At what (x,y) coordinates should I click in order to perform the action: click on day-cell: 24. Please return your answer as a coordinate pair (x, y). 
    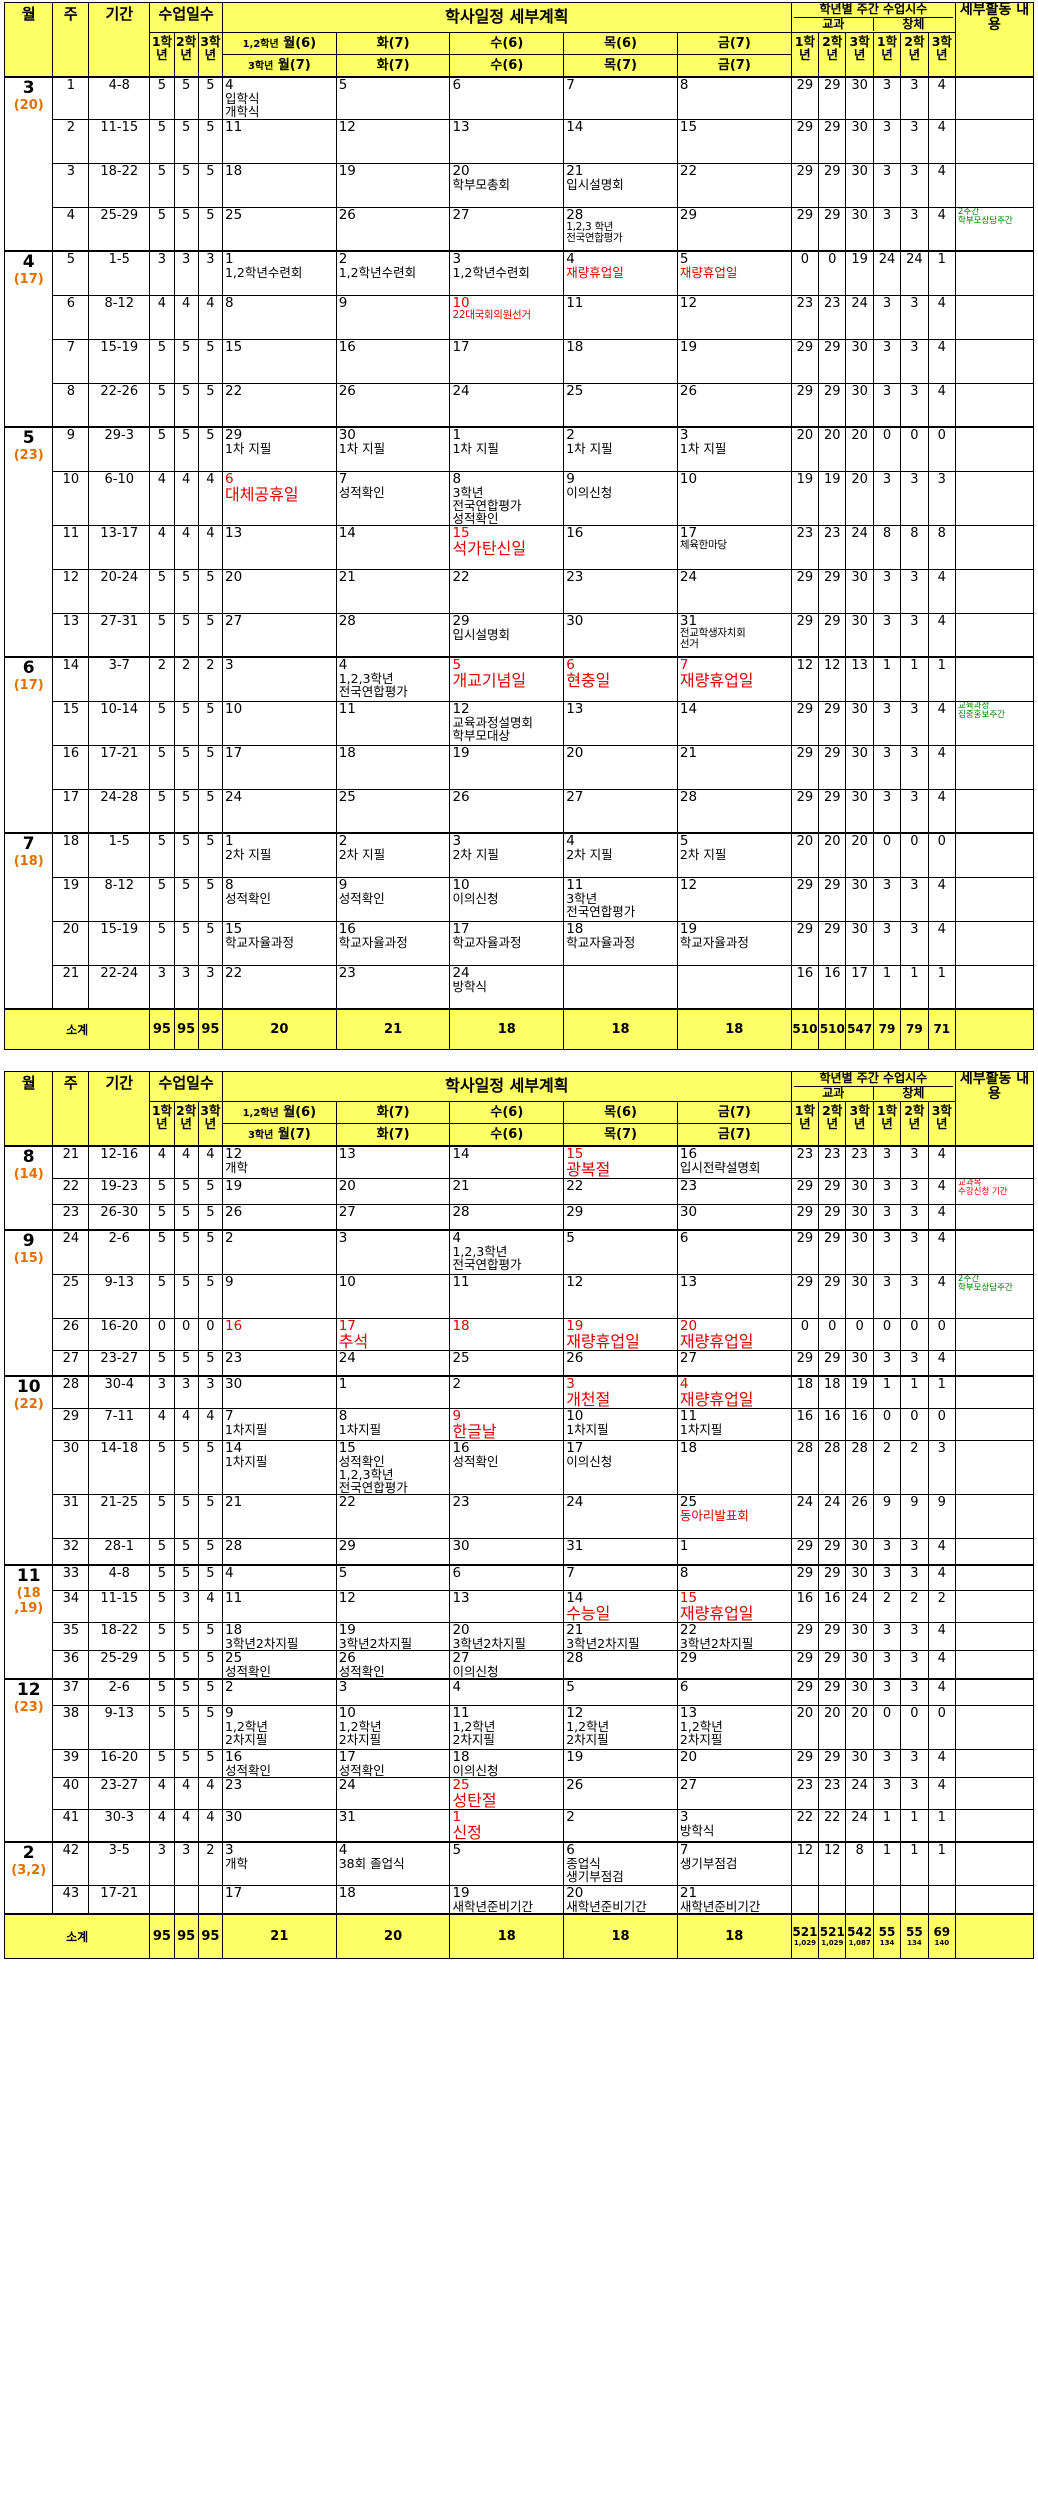
    Looking at the image, I should click on (734, 591).